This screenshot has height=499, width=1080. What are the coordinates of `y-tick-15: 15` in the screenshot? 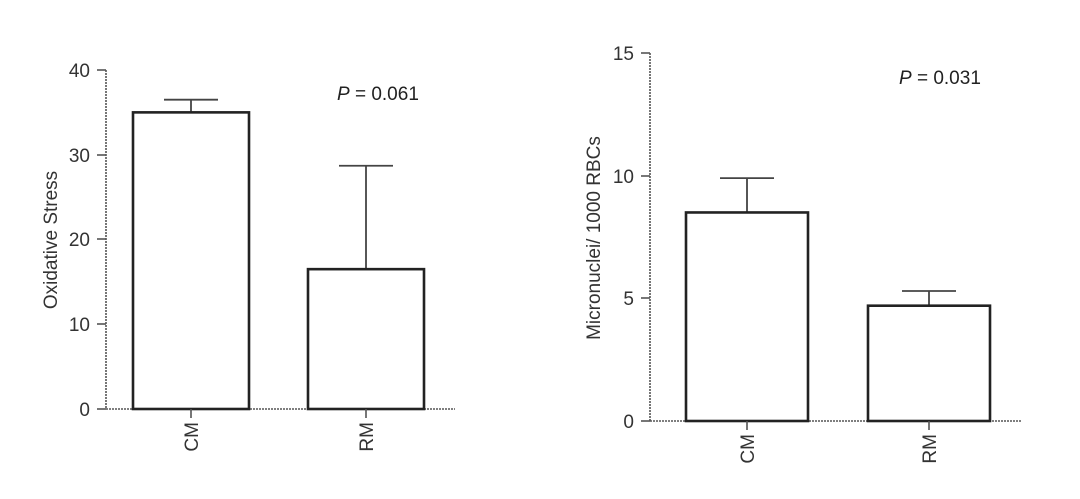 It's located at (631, 54).